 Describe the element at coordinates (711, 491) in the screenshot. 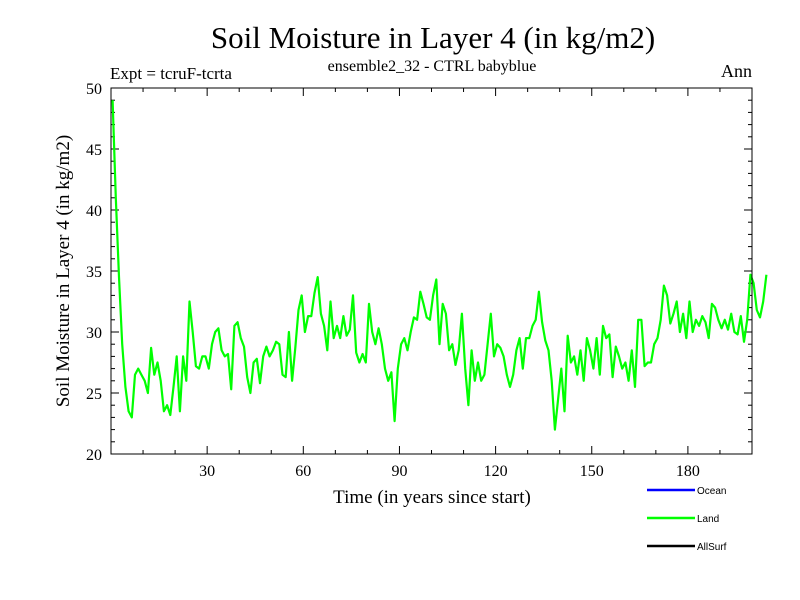

I see `legend-label-ocean: Ocean` at that location.